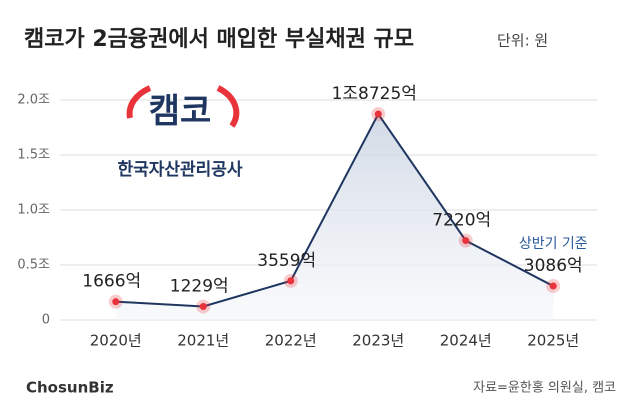 Image resolution: width=640 pixels, height=411 pixels. What do you see at coordinates (180, 112) in the screenshot?
I see `logo-name: 캠코` at bounding box center [180, 112].